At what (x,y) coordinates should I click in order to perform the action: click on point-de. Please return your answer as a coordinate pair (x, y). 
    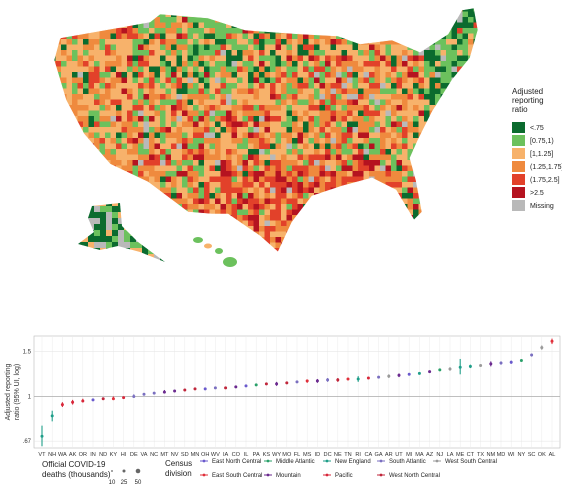
    Looking at the image, I should click on (134, 396).